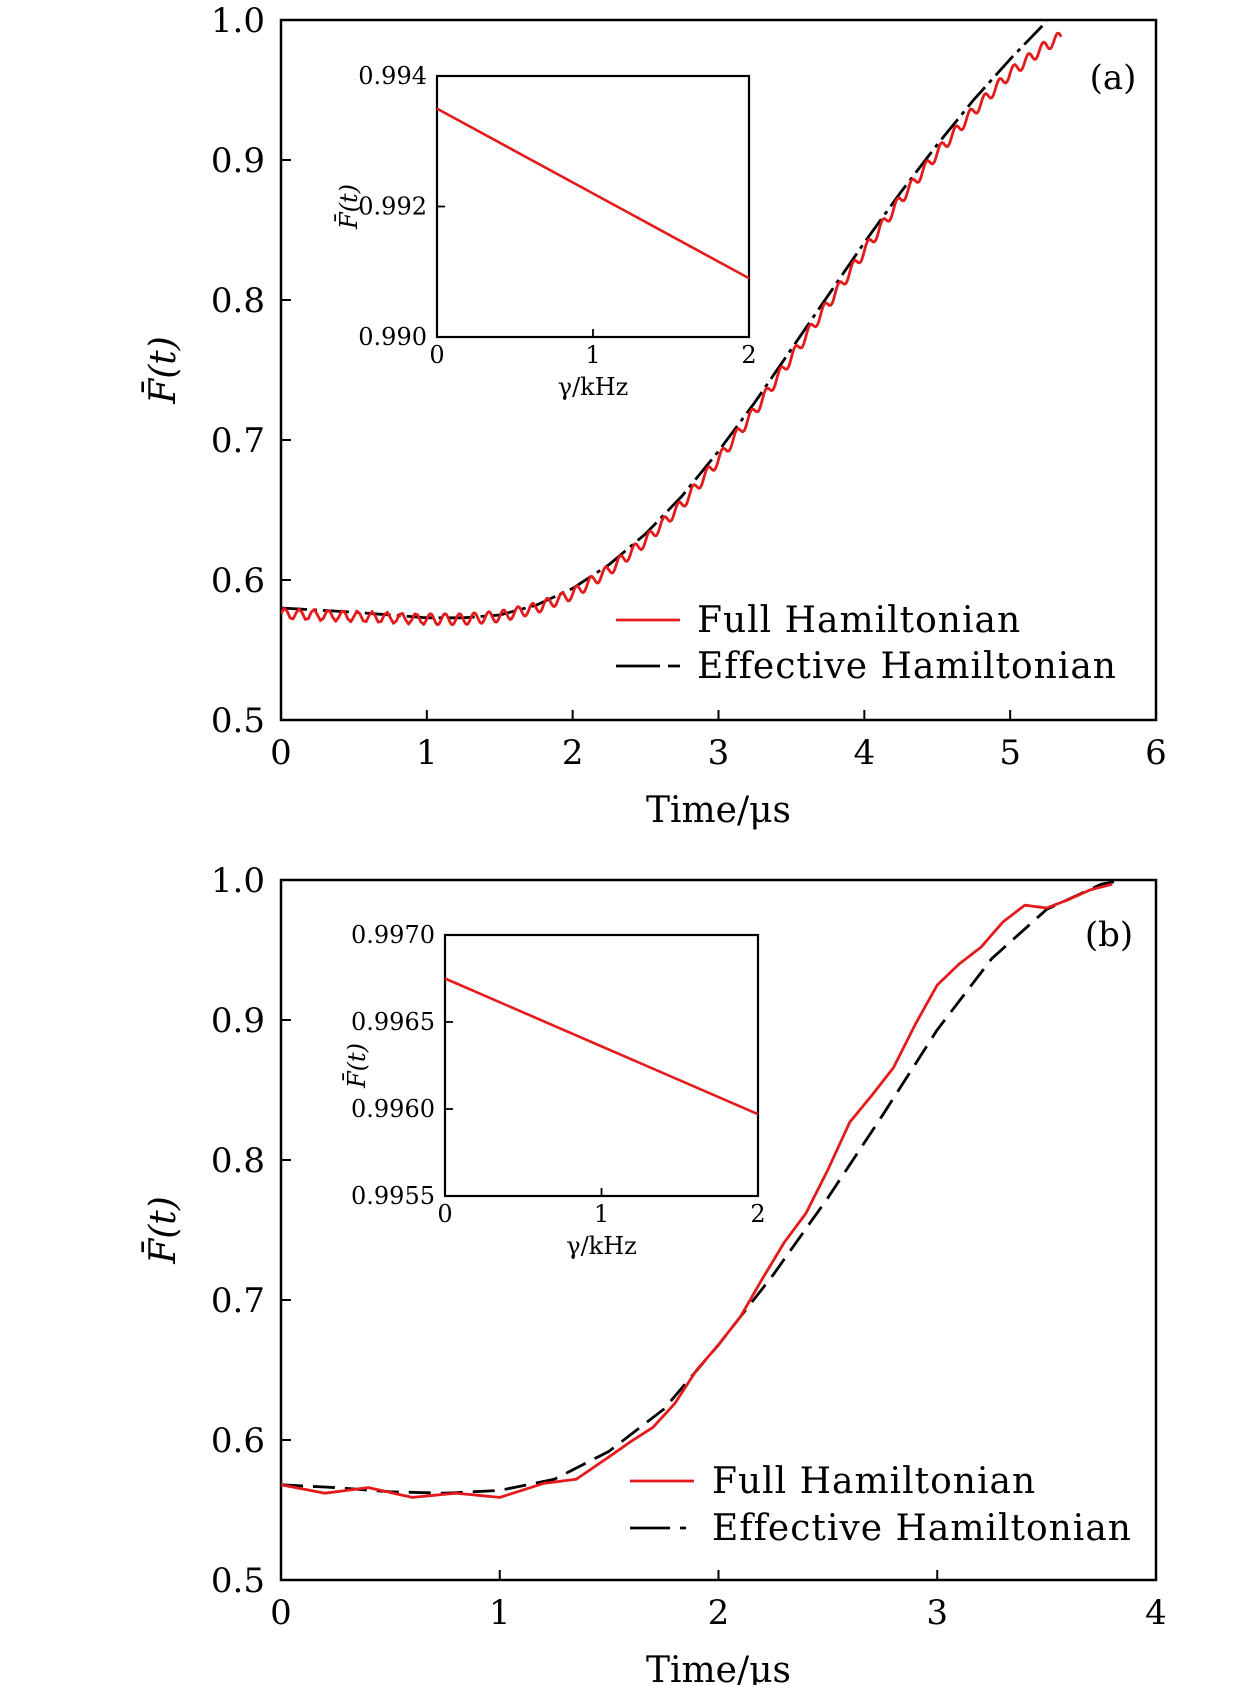  Describe the element at coordinates (593, 193) in the screenshot. I see `panel-a-inset-series` at that location.